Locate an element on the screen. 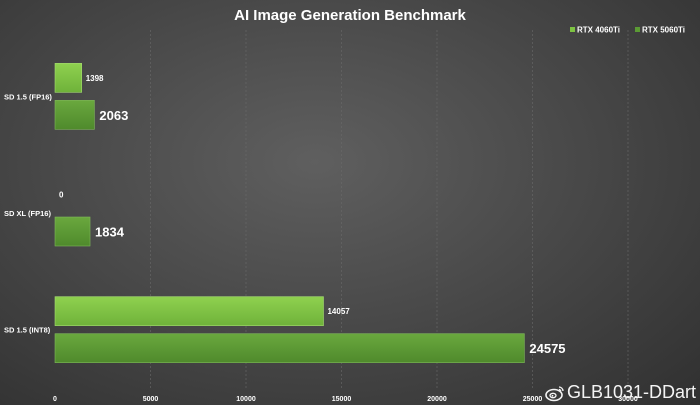 The image size is (700, 405). category-label: SD 1.5 (FP16) is located at coordinates (28, 96).